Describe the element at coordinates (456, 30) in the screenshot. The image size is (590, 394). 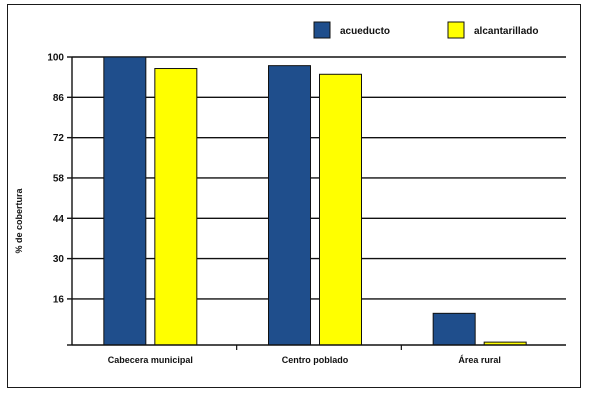
I see `legend-swatch-alcantarillado` at that location.